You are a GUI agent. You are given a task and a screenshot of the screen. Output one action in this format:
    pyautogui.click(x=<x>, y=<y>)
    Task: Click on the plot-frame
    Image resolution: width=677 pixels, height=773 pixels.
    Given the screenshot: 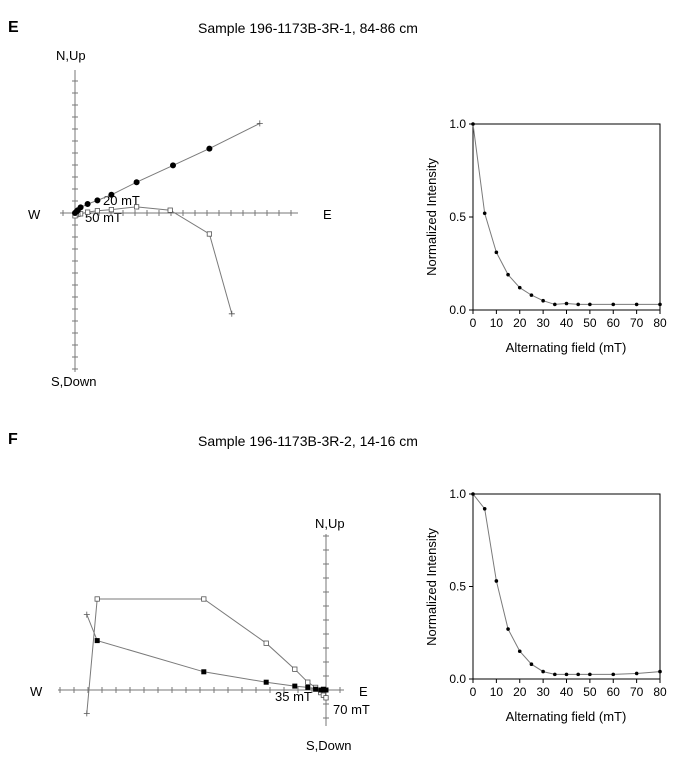 What is the action you would take?
    pyautogui.click(x=566, y=586)
    